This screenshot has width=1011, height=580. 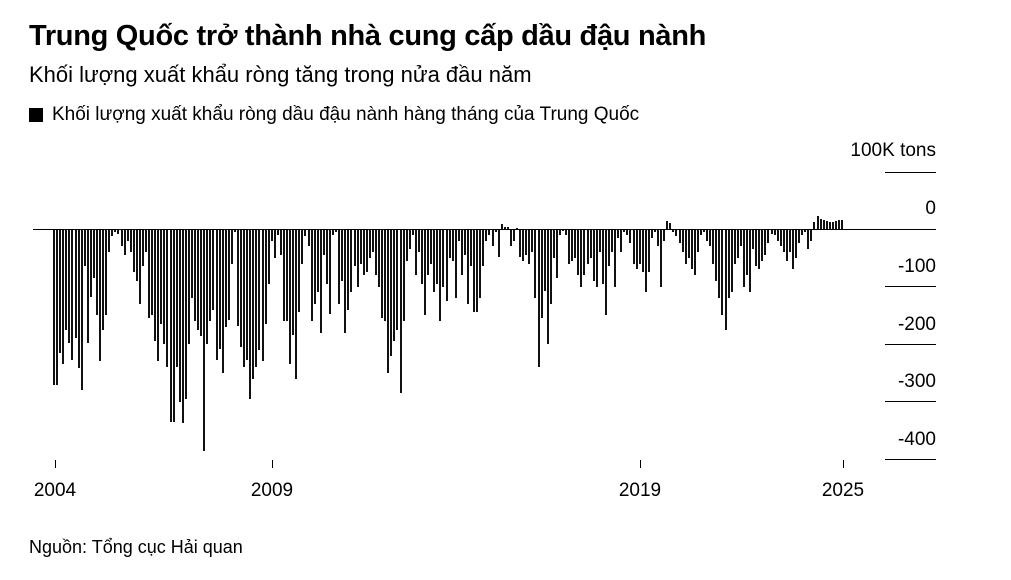 I want to click on x-tick-2025, so click(x=843, y=464).